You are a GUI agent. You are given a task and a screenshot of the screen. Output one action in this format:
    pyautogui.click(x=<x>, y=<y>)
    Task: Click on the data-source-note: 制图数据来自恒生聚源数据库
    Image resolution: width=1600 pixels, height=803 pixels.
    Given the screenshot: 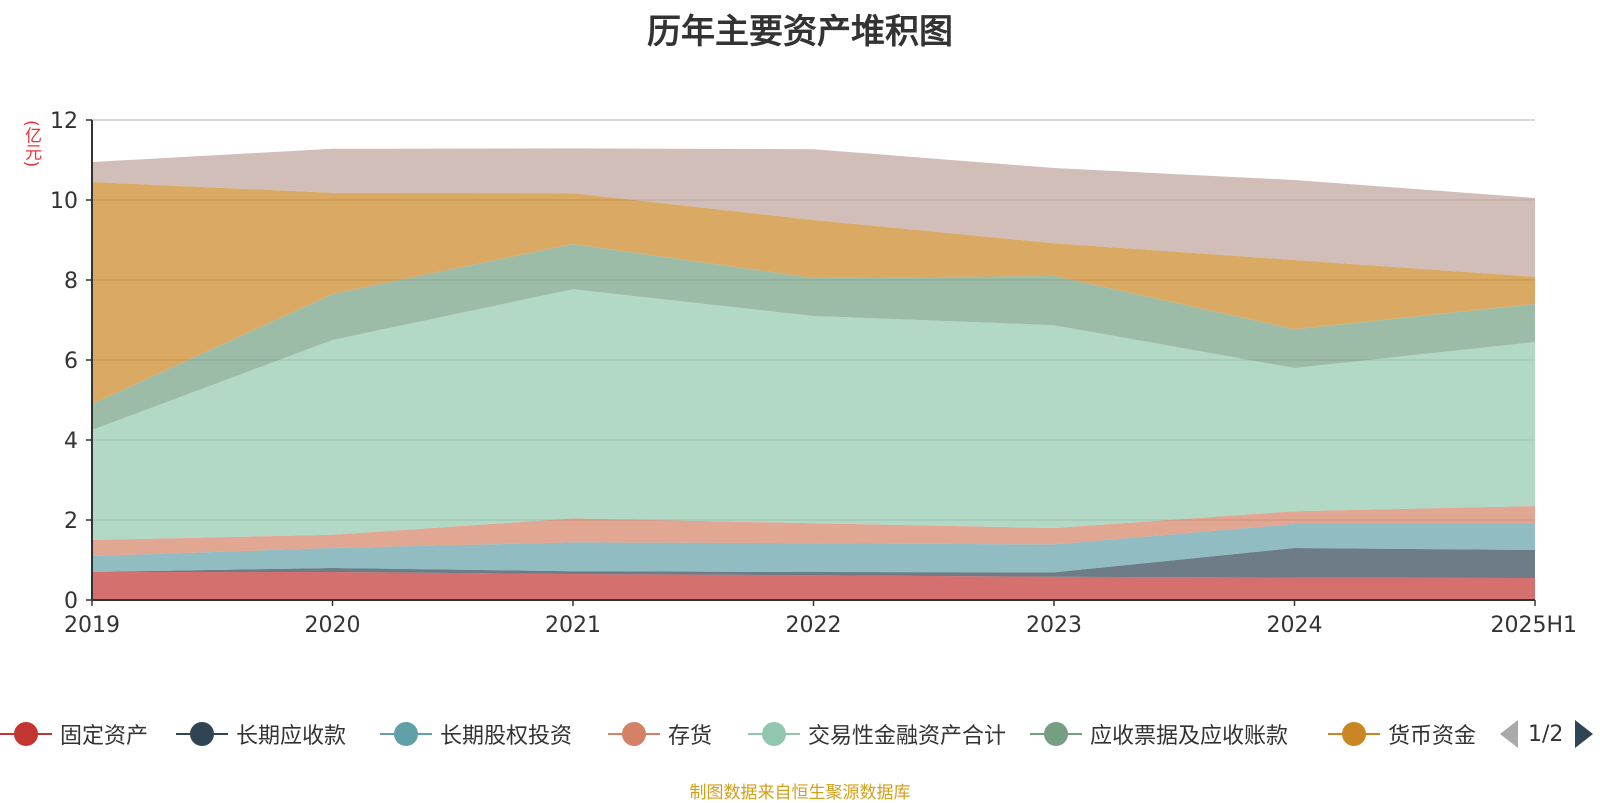 What is the action you would take?
    pyautogui.click(x=800, y=793)
    